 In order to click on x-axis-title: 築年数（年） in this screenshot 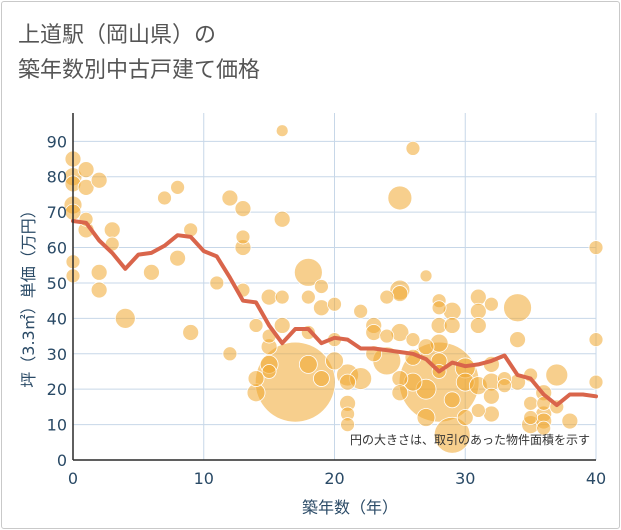, I will do `click(350, 507)`.